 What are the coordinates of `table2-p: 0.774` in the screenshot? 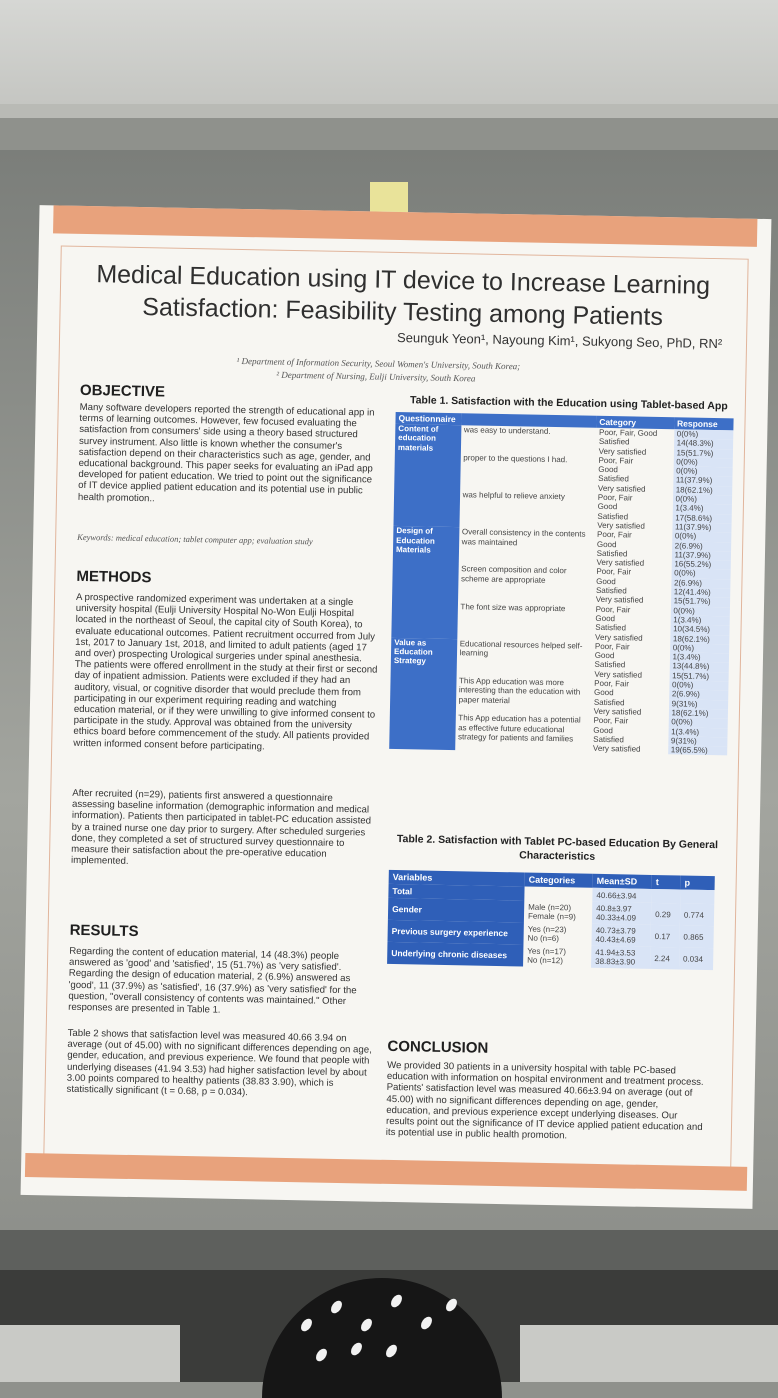 It's located at (697, 914).